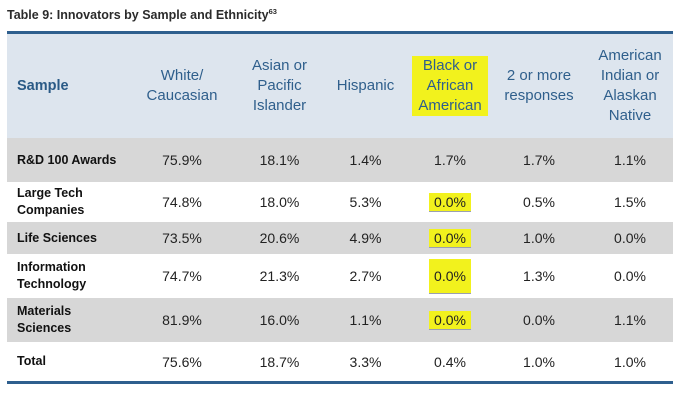 This screenshot has height=404, width=681. What do you see at coordinates (539, 202) in the screenshot?
I see `cell-two-or-more: 0.5%` at bounding box center [539, 202].